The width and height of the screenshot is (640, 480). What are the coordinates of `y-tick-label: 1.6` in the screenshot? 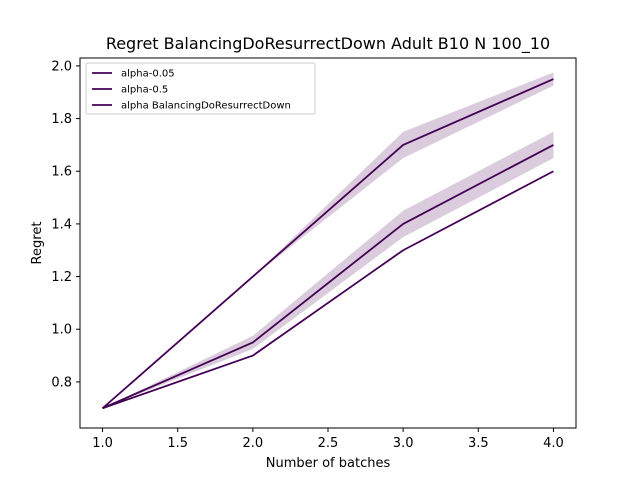 It's located at (61, 172).